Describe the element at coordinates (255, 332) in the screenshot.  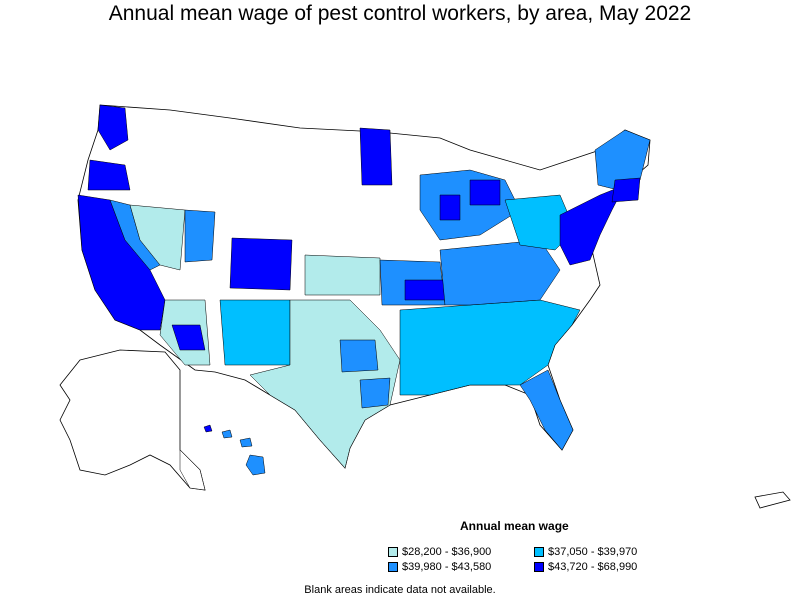
I see `region-new-mexico` at that location.